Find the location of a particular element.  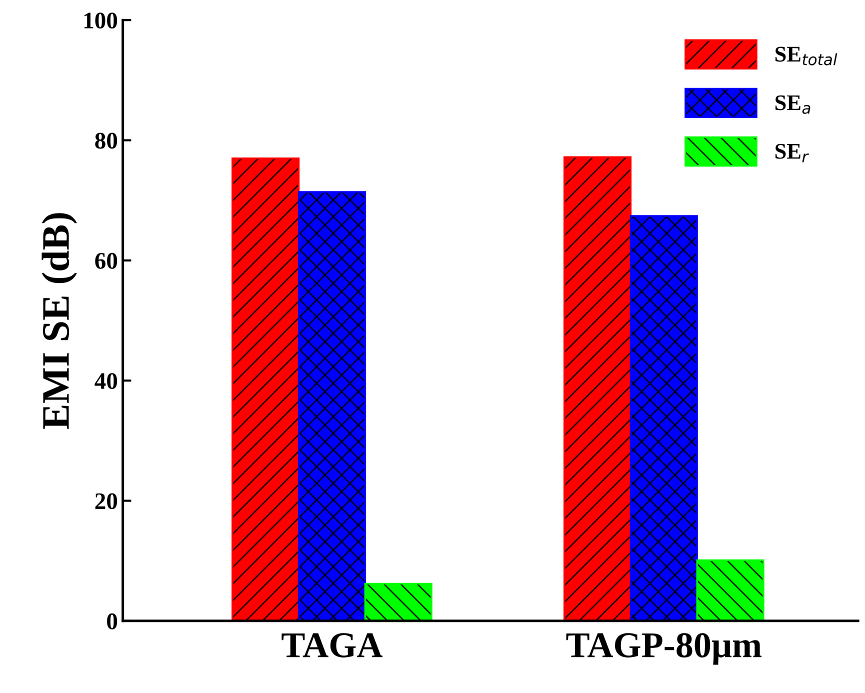

y-axis-title: EMI SE (dB) is located at coordinates (59, 321).